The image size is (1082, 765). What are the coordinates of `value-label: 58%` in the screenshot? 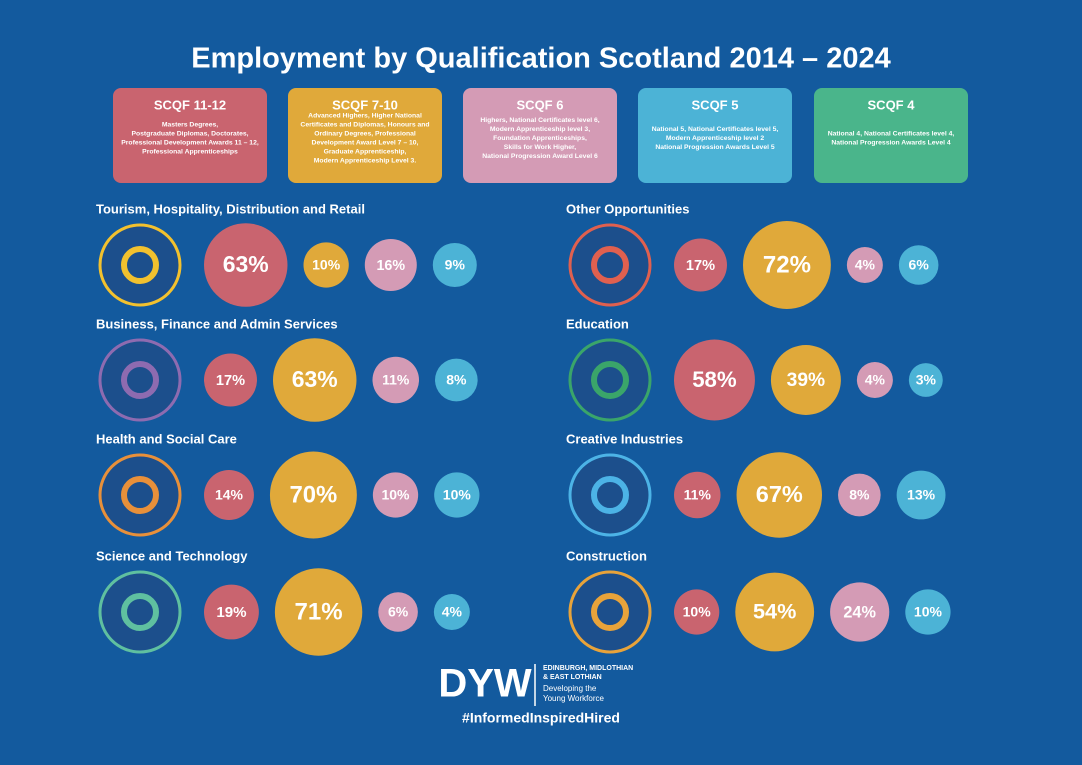 It's located at (714, 379).